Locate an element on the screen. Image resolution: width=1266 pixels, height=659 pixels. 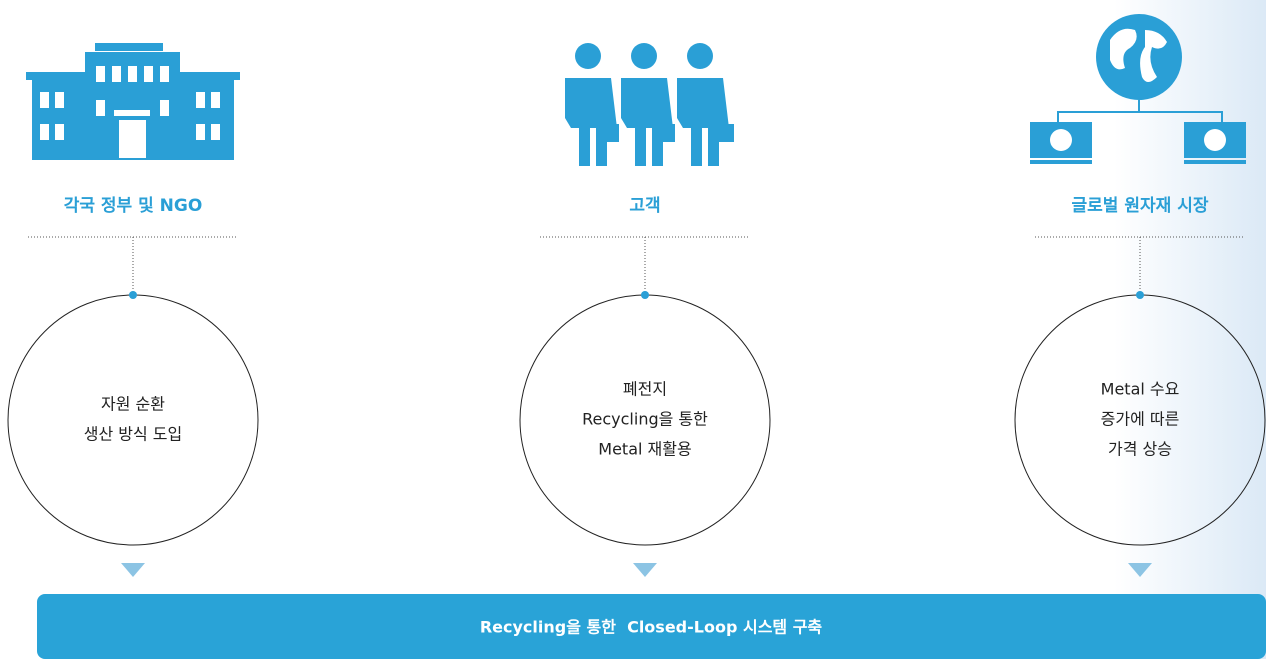
column-title: 글로벌 원자재 시장 is located at coordinates (1140, 206).